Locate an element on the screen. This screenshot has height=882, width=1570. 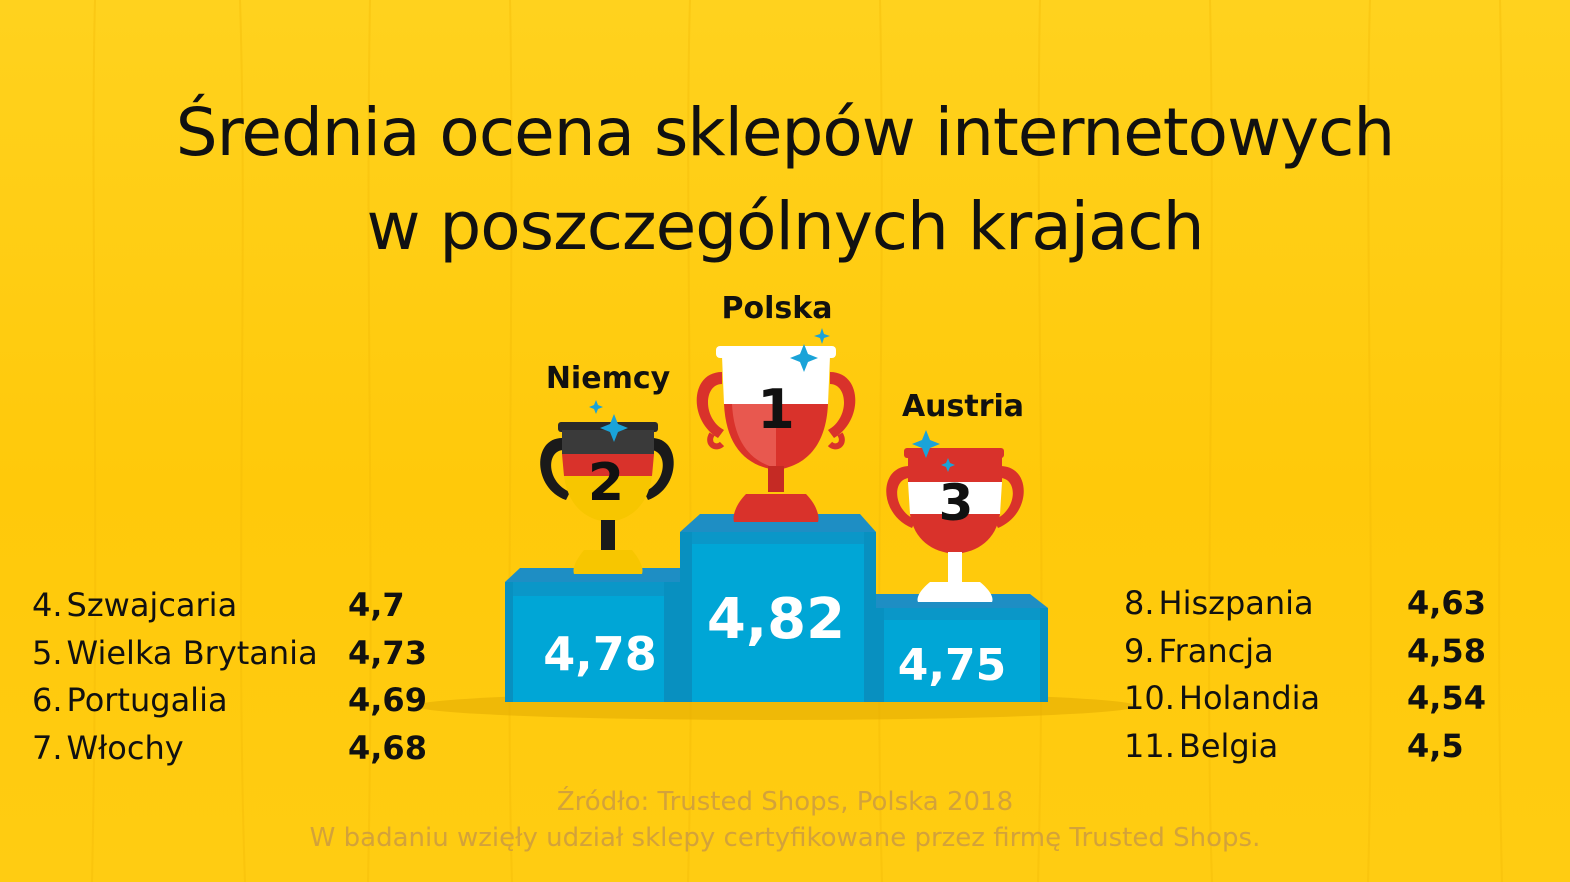
source-line: Źródło: Trusted Shops, Polska 2018 is located at coordinates (785, 802).